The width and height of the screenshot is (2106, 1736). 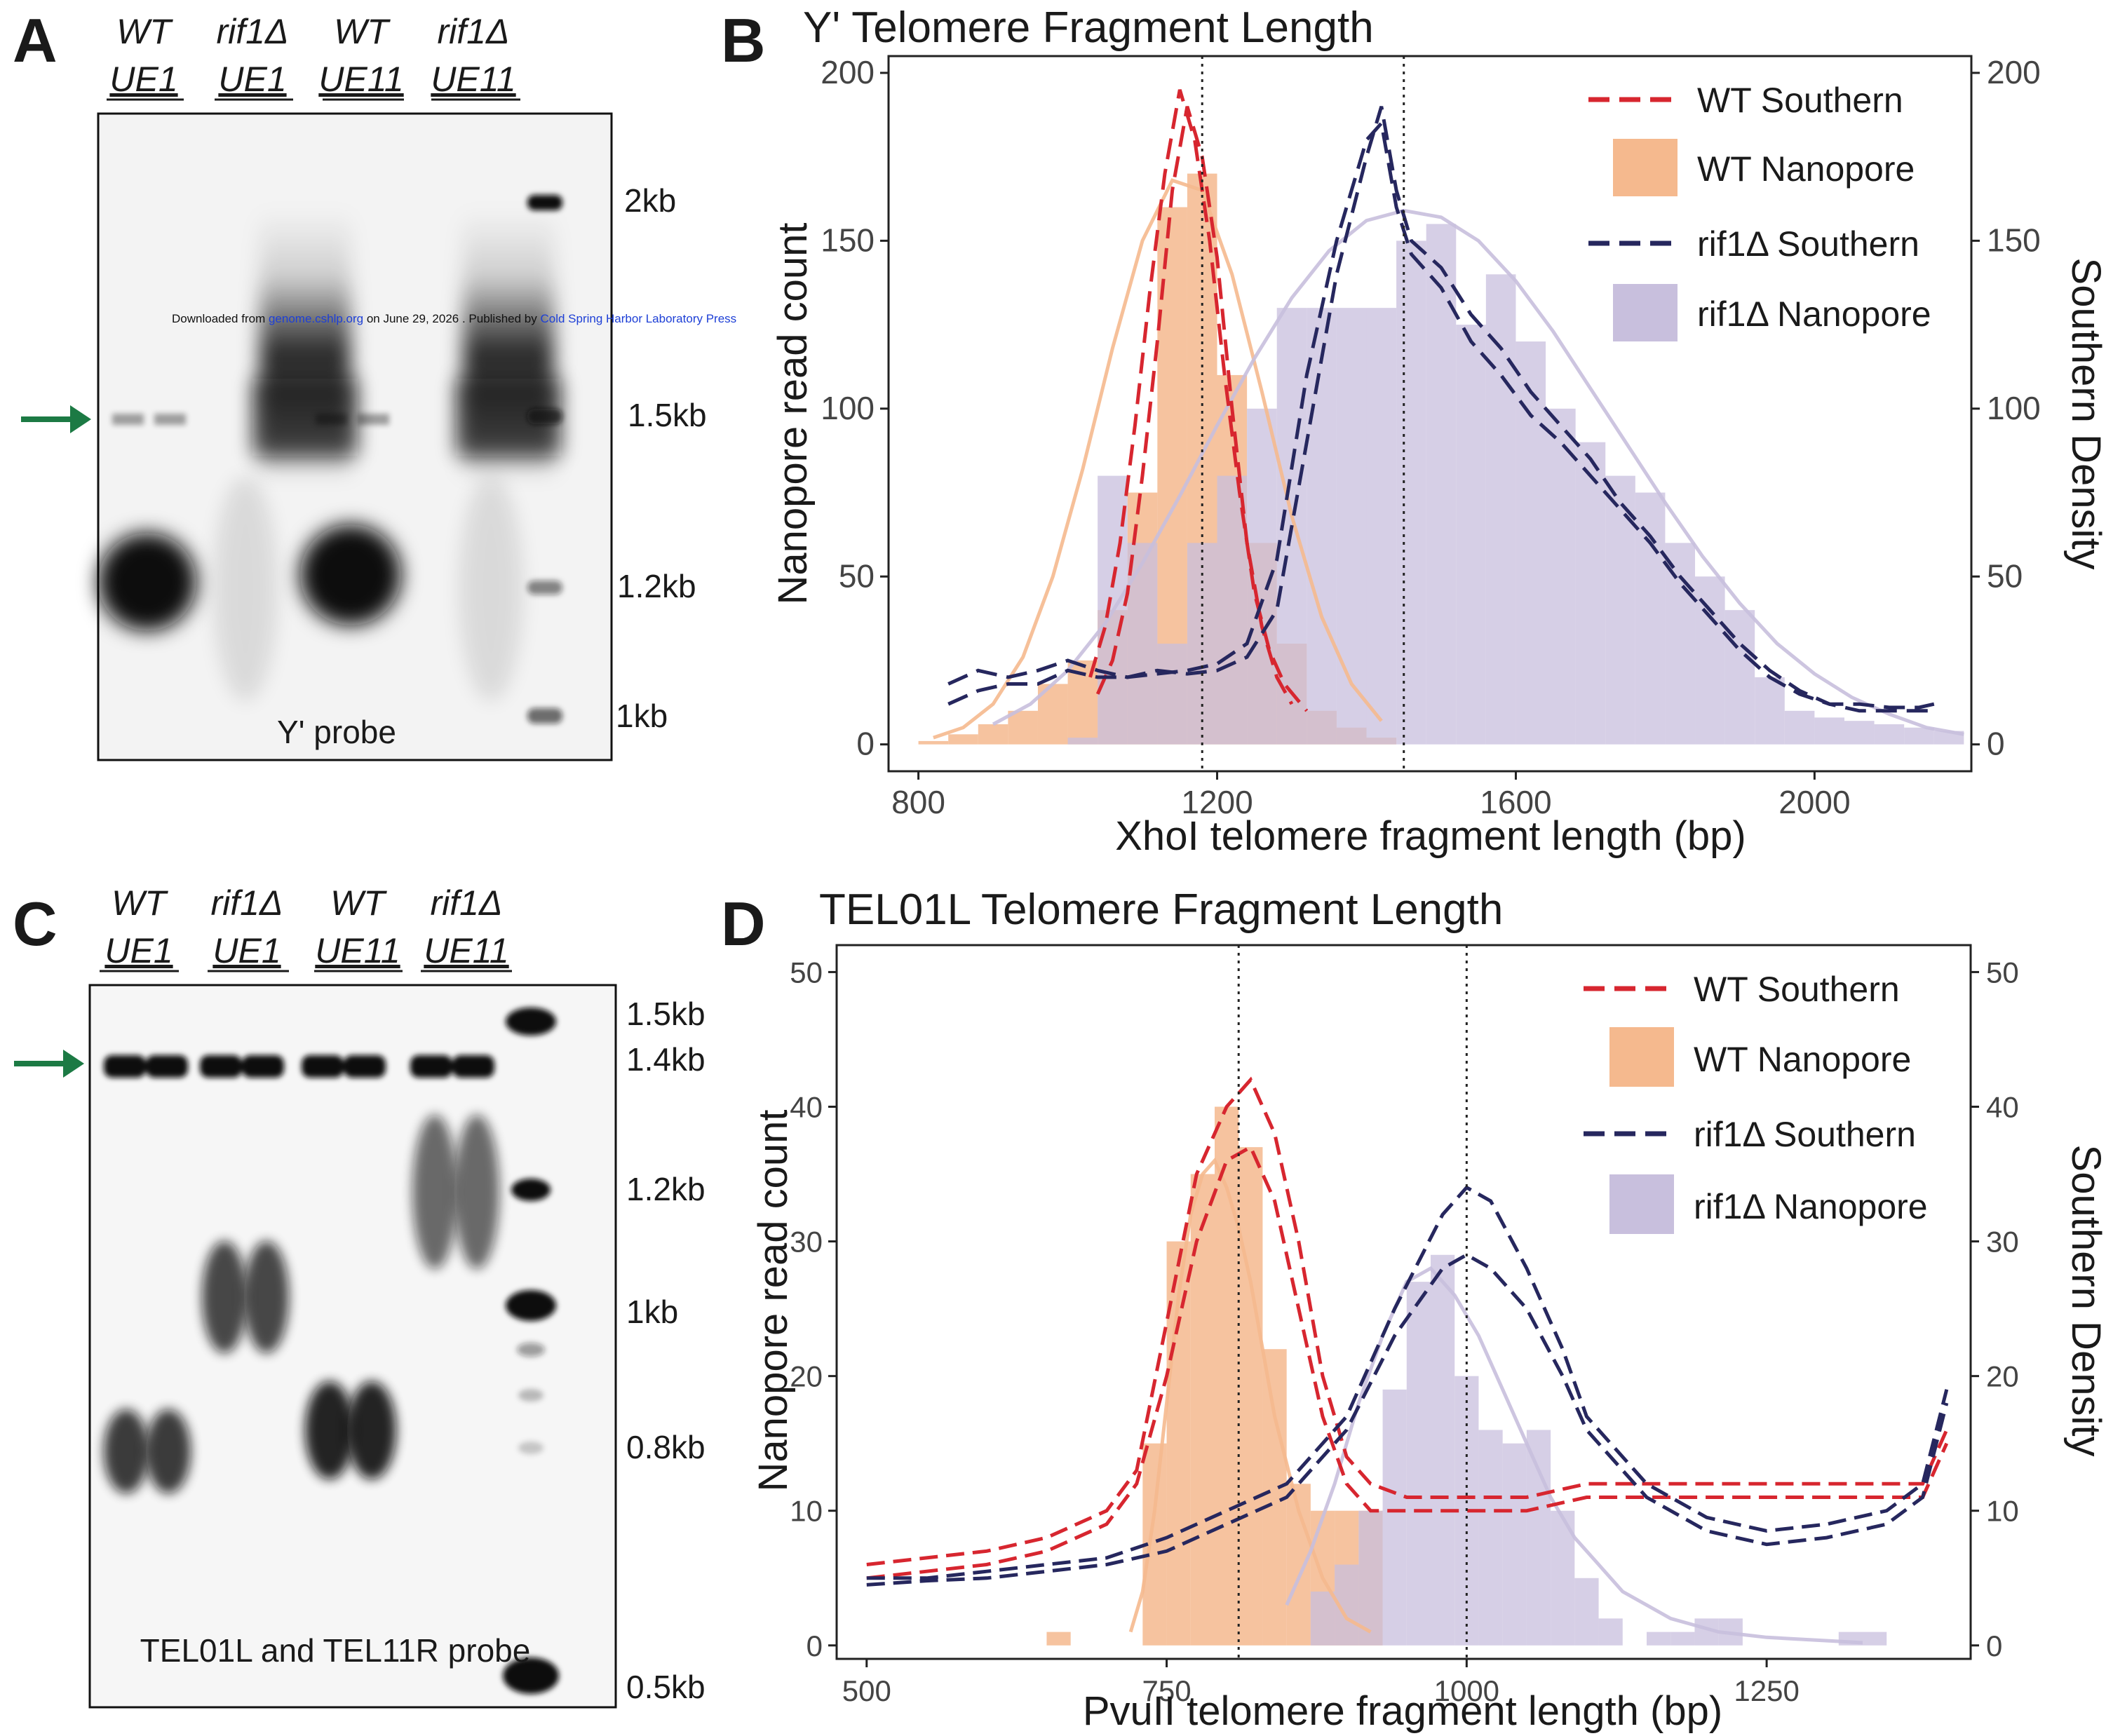 I want to click on y-tick-label: 200, so click(x=848, y=72).